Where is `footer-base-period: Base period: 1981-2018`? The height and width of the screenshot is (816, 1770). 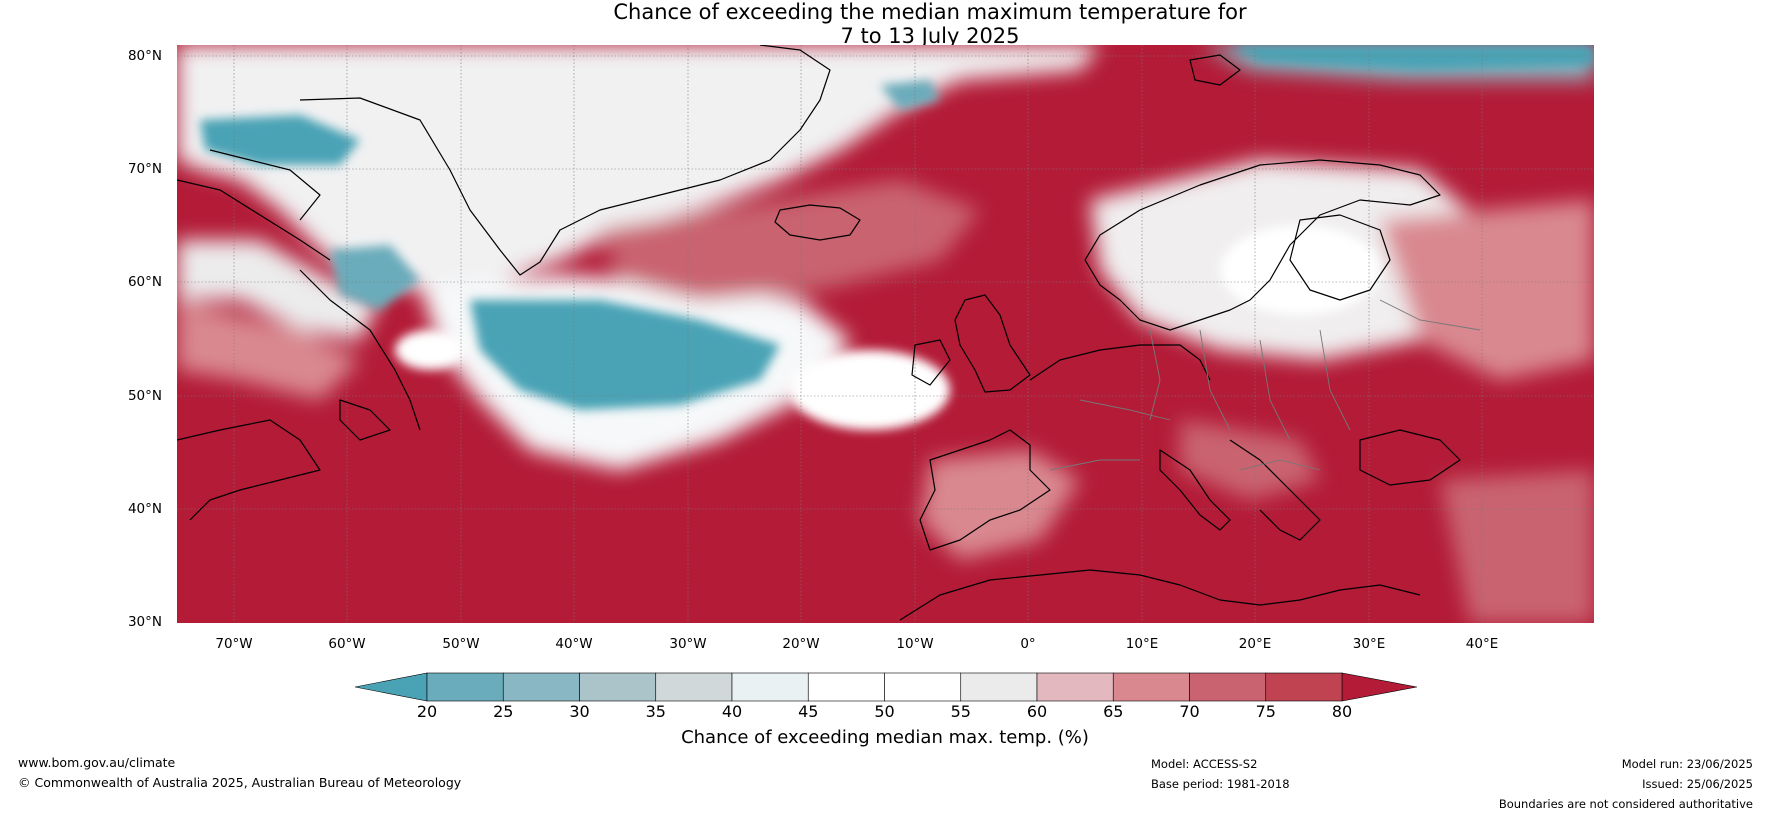 footer-base-period: Base period: 1981-2018 is located at coordinates (1220, 784).